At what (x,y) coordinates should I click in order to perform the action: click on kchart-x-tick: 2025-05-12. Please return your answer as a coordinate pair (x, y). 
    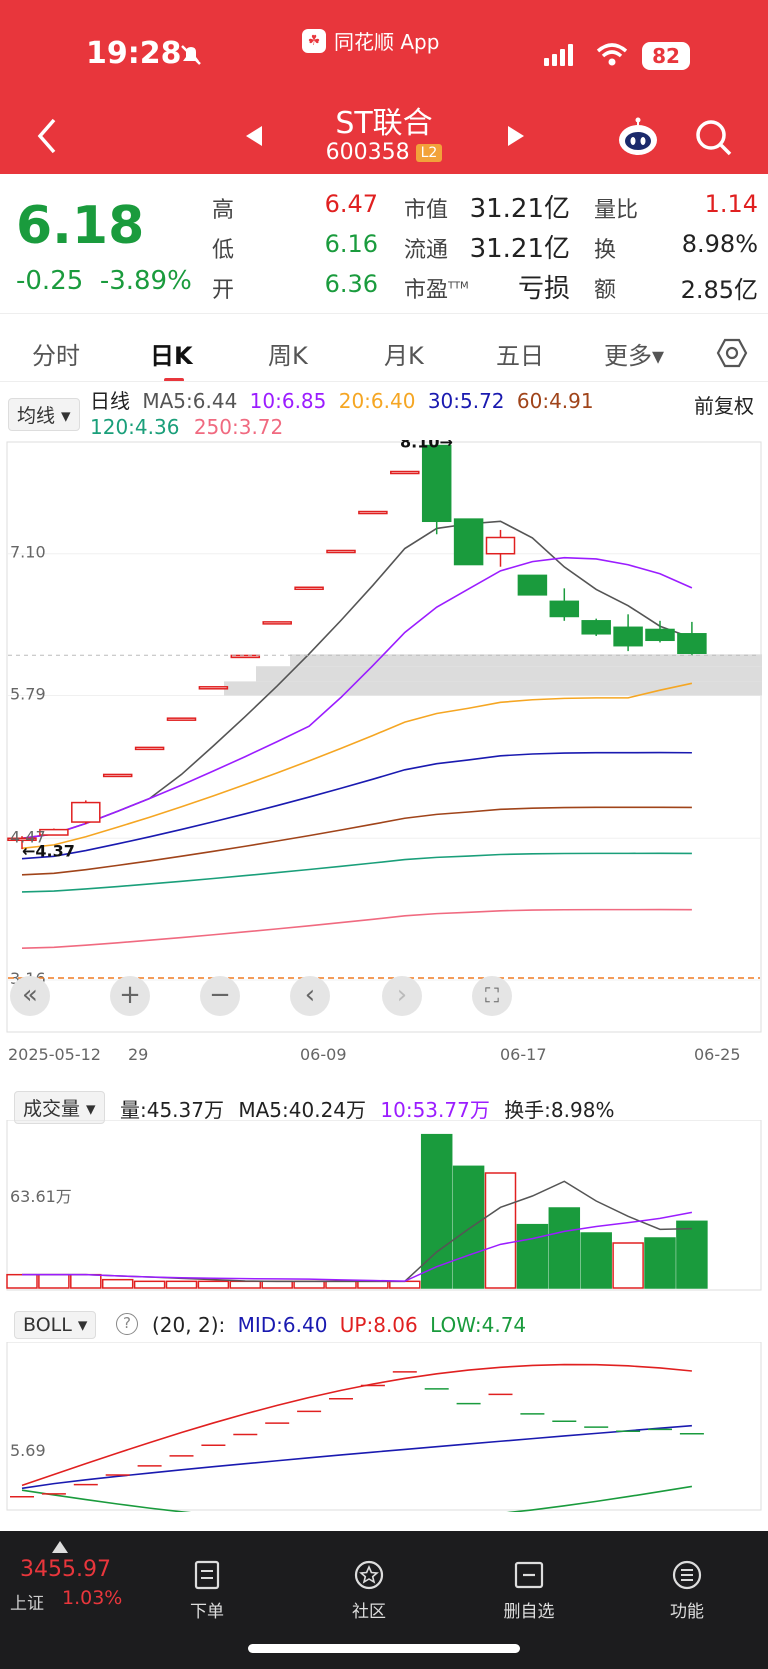
    Looking at the image, I should click on (54, 1054).